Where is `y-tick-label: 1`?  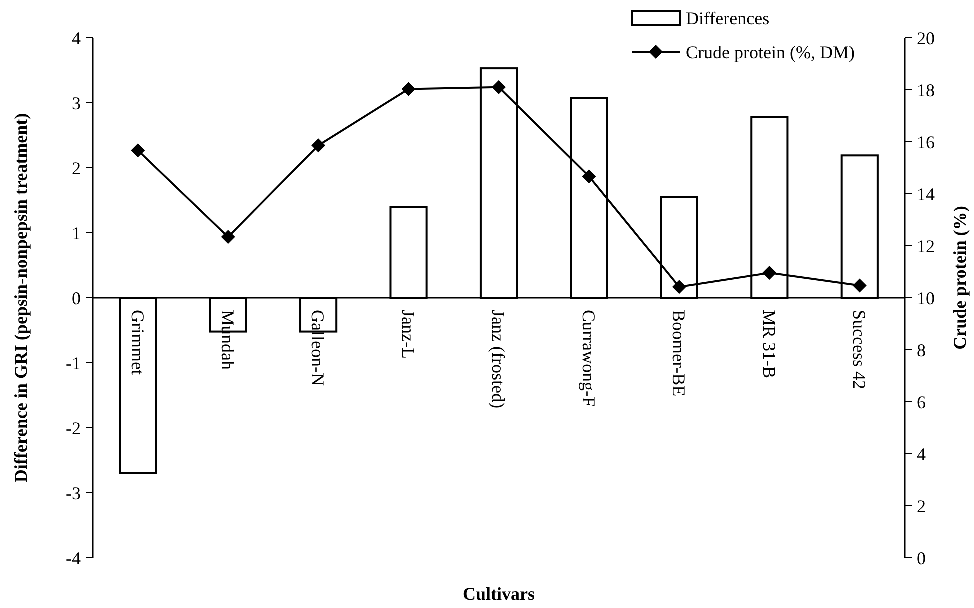
y-tick-label: 1 is located at coordinates (76, 233).